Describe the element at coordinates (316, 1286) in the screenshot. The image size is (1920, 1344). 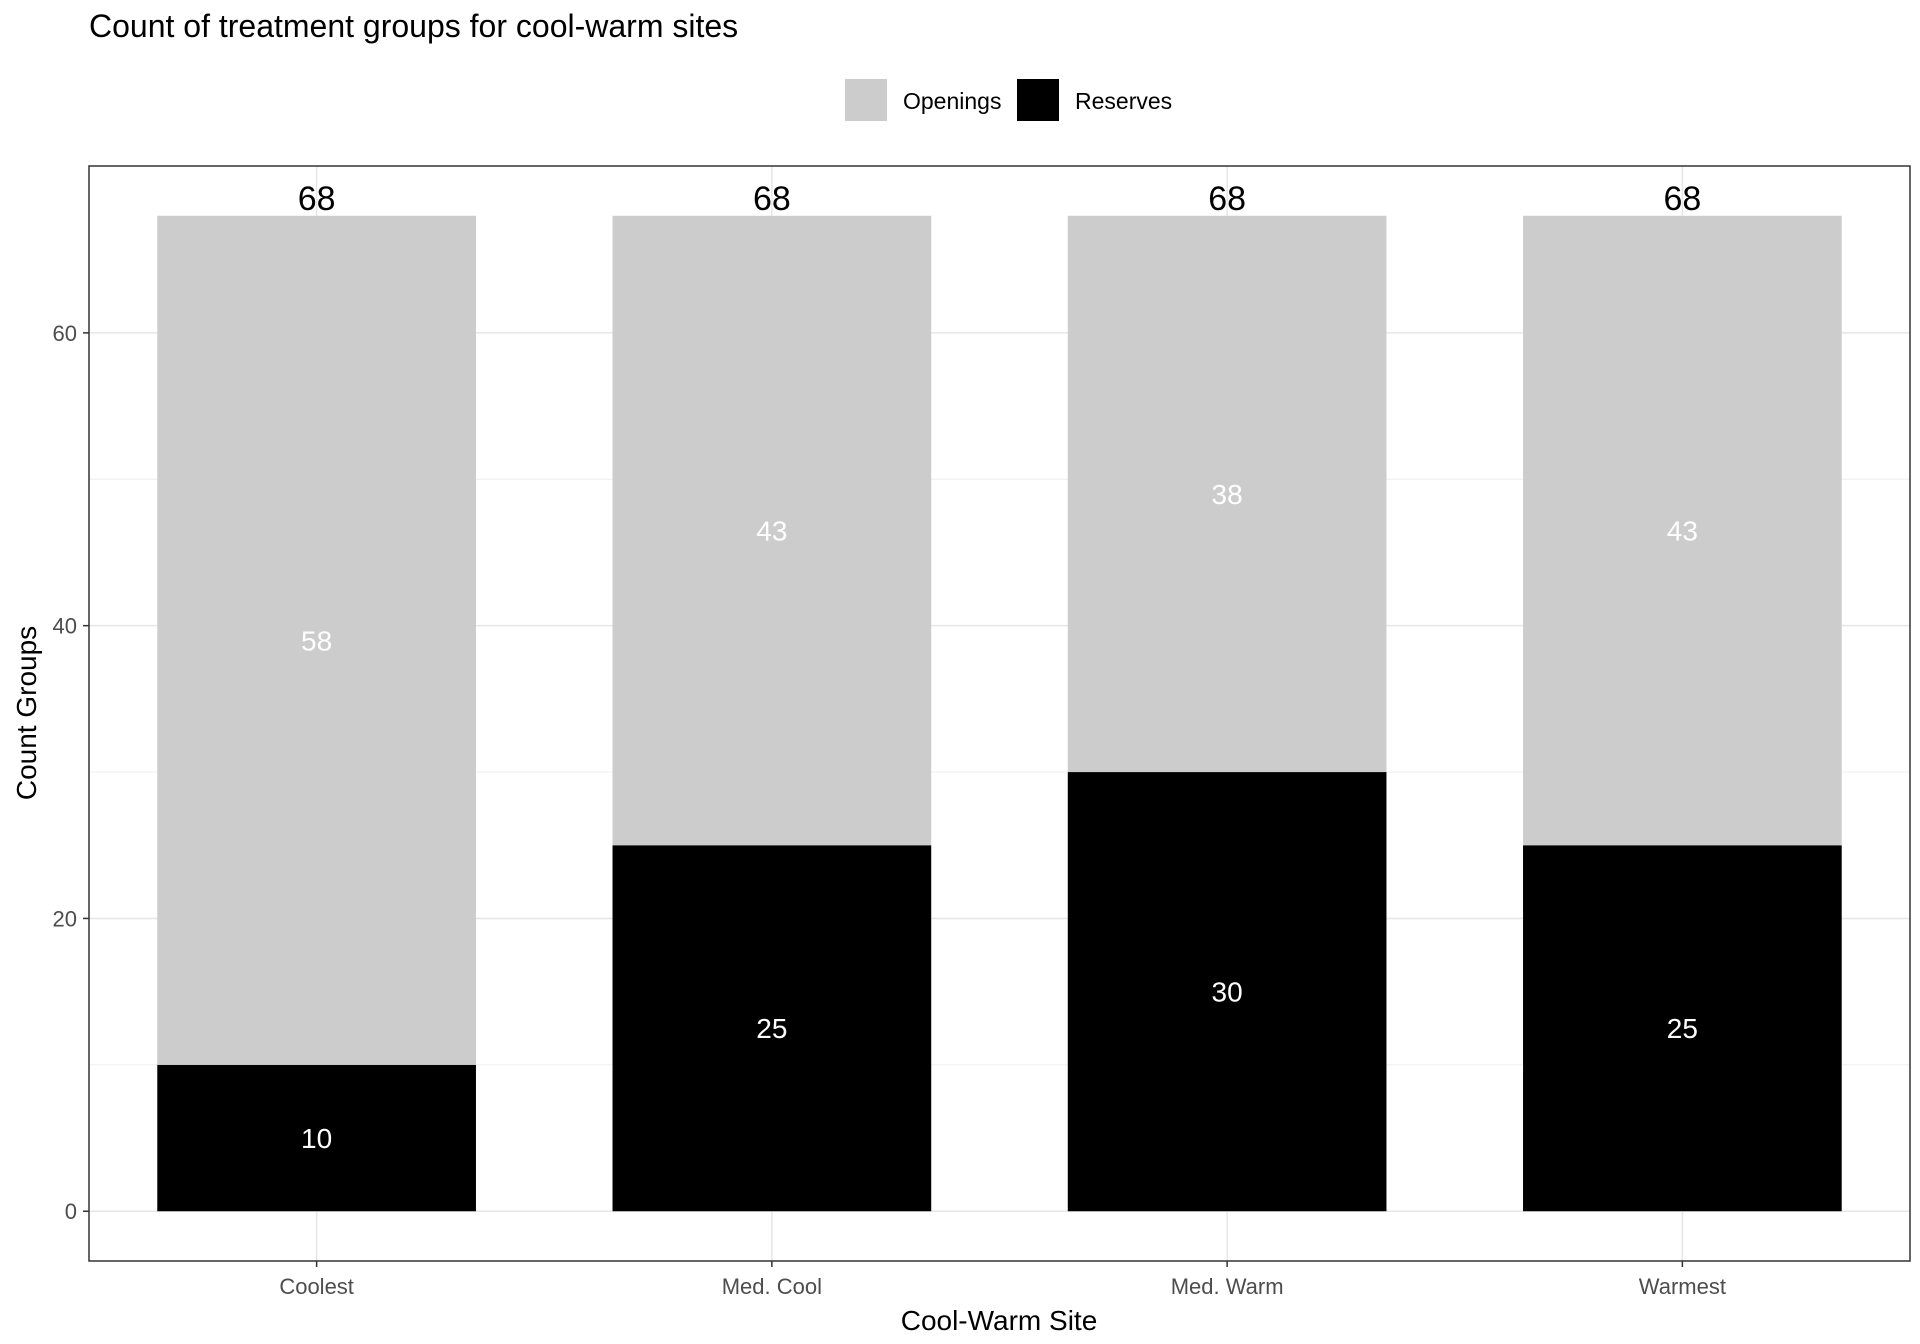
I see `x-tick-label: Coolest` at that location.